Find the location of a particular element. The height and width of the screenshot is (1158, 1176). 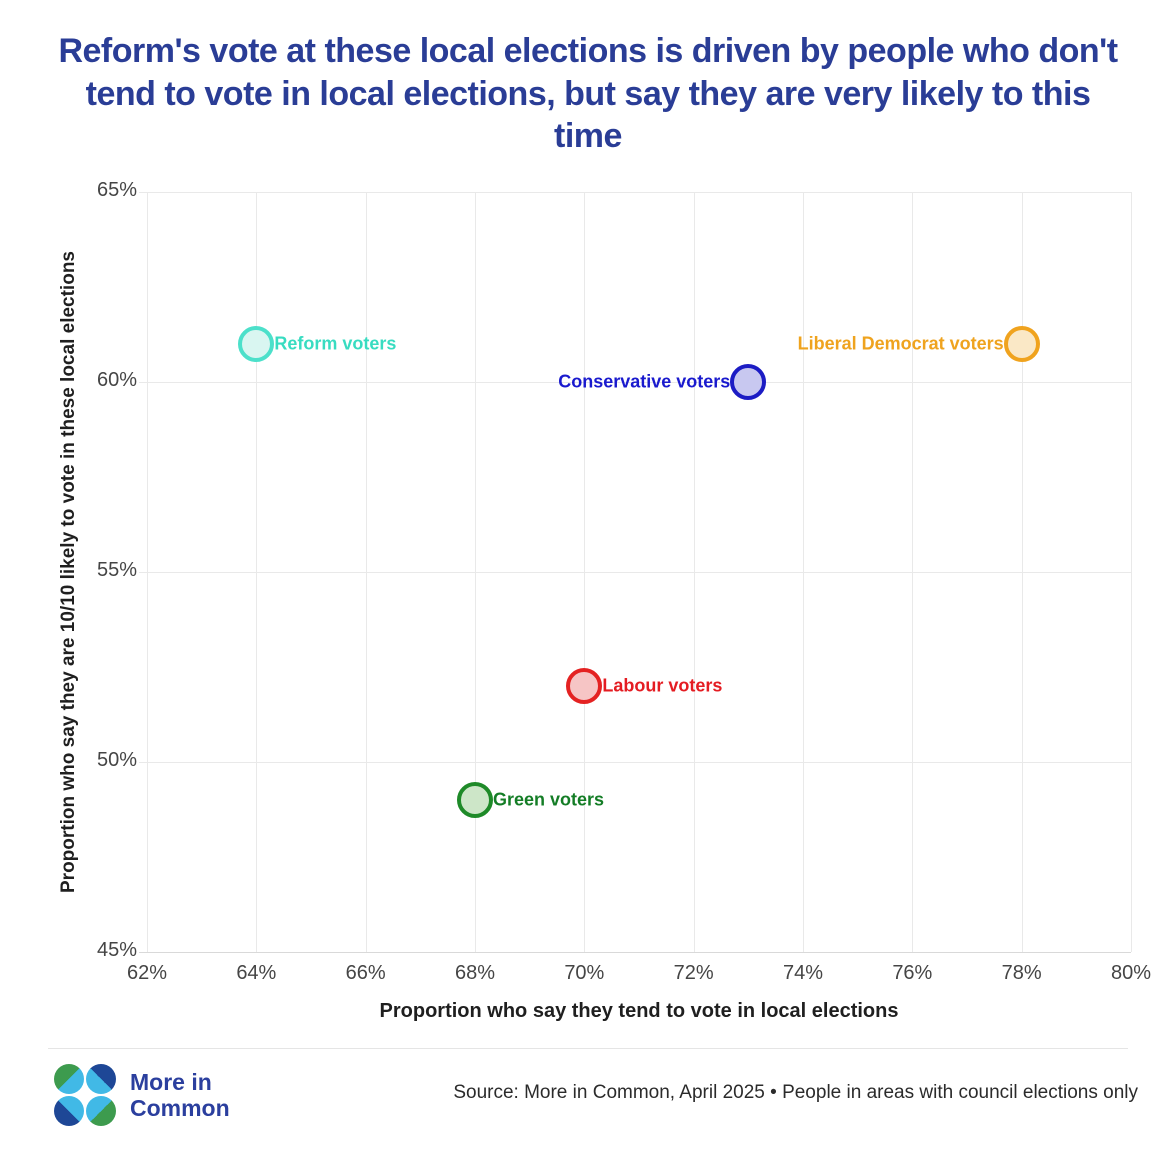

point-reform-voters: Reform voters is located at coordinates (317, 344).